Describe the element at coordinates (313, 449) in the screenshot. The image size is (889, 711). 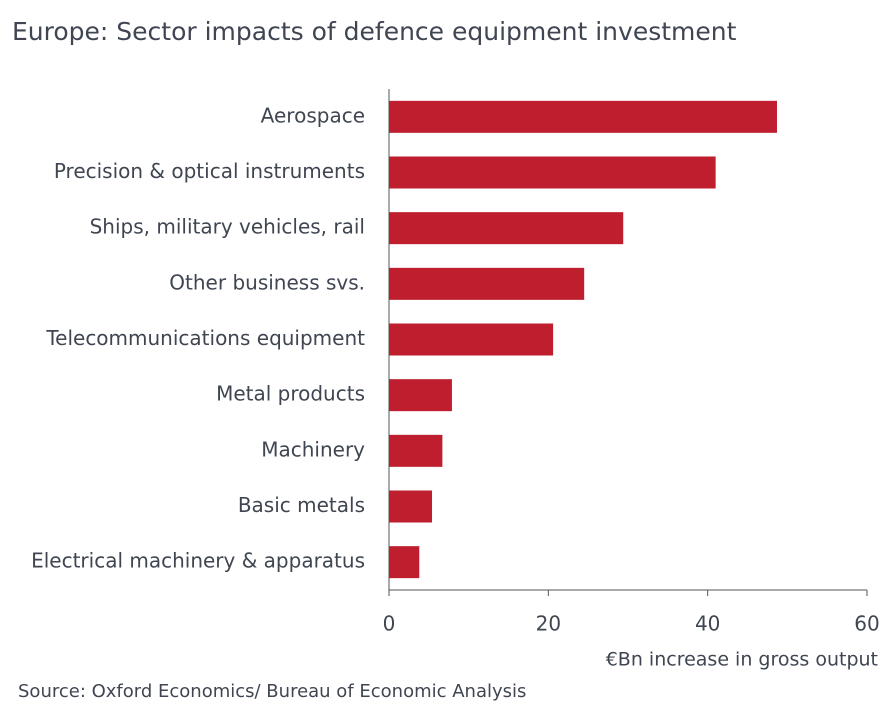
I see `y-tick-label: Machinery` at that location.